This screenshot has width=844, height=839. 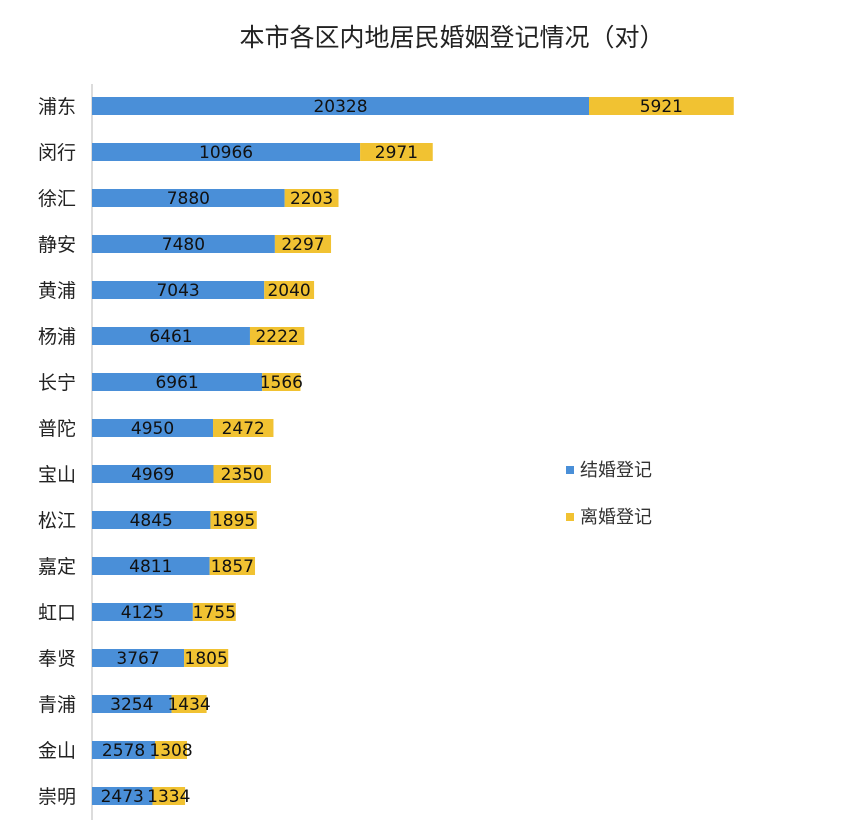 I want to click on data-label: 4811, so click(x=150, y=567).